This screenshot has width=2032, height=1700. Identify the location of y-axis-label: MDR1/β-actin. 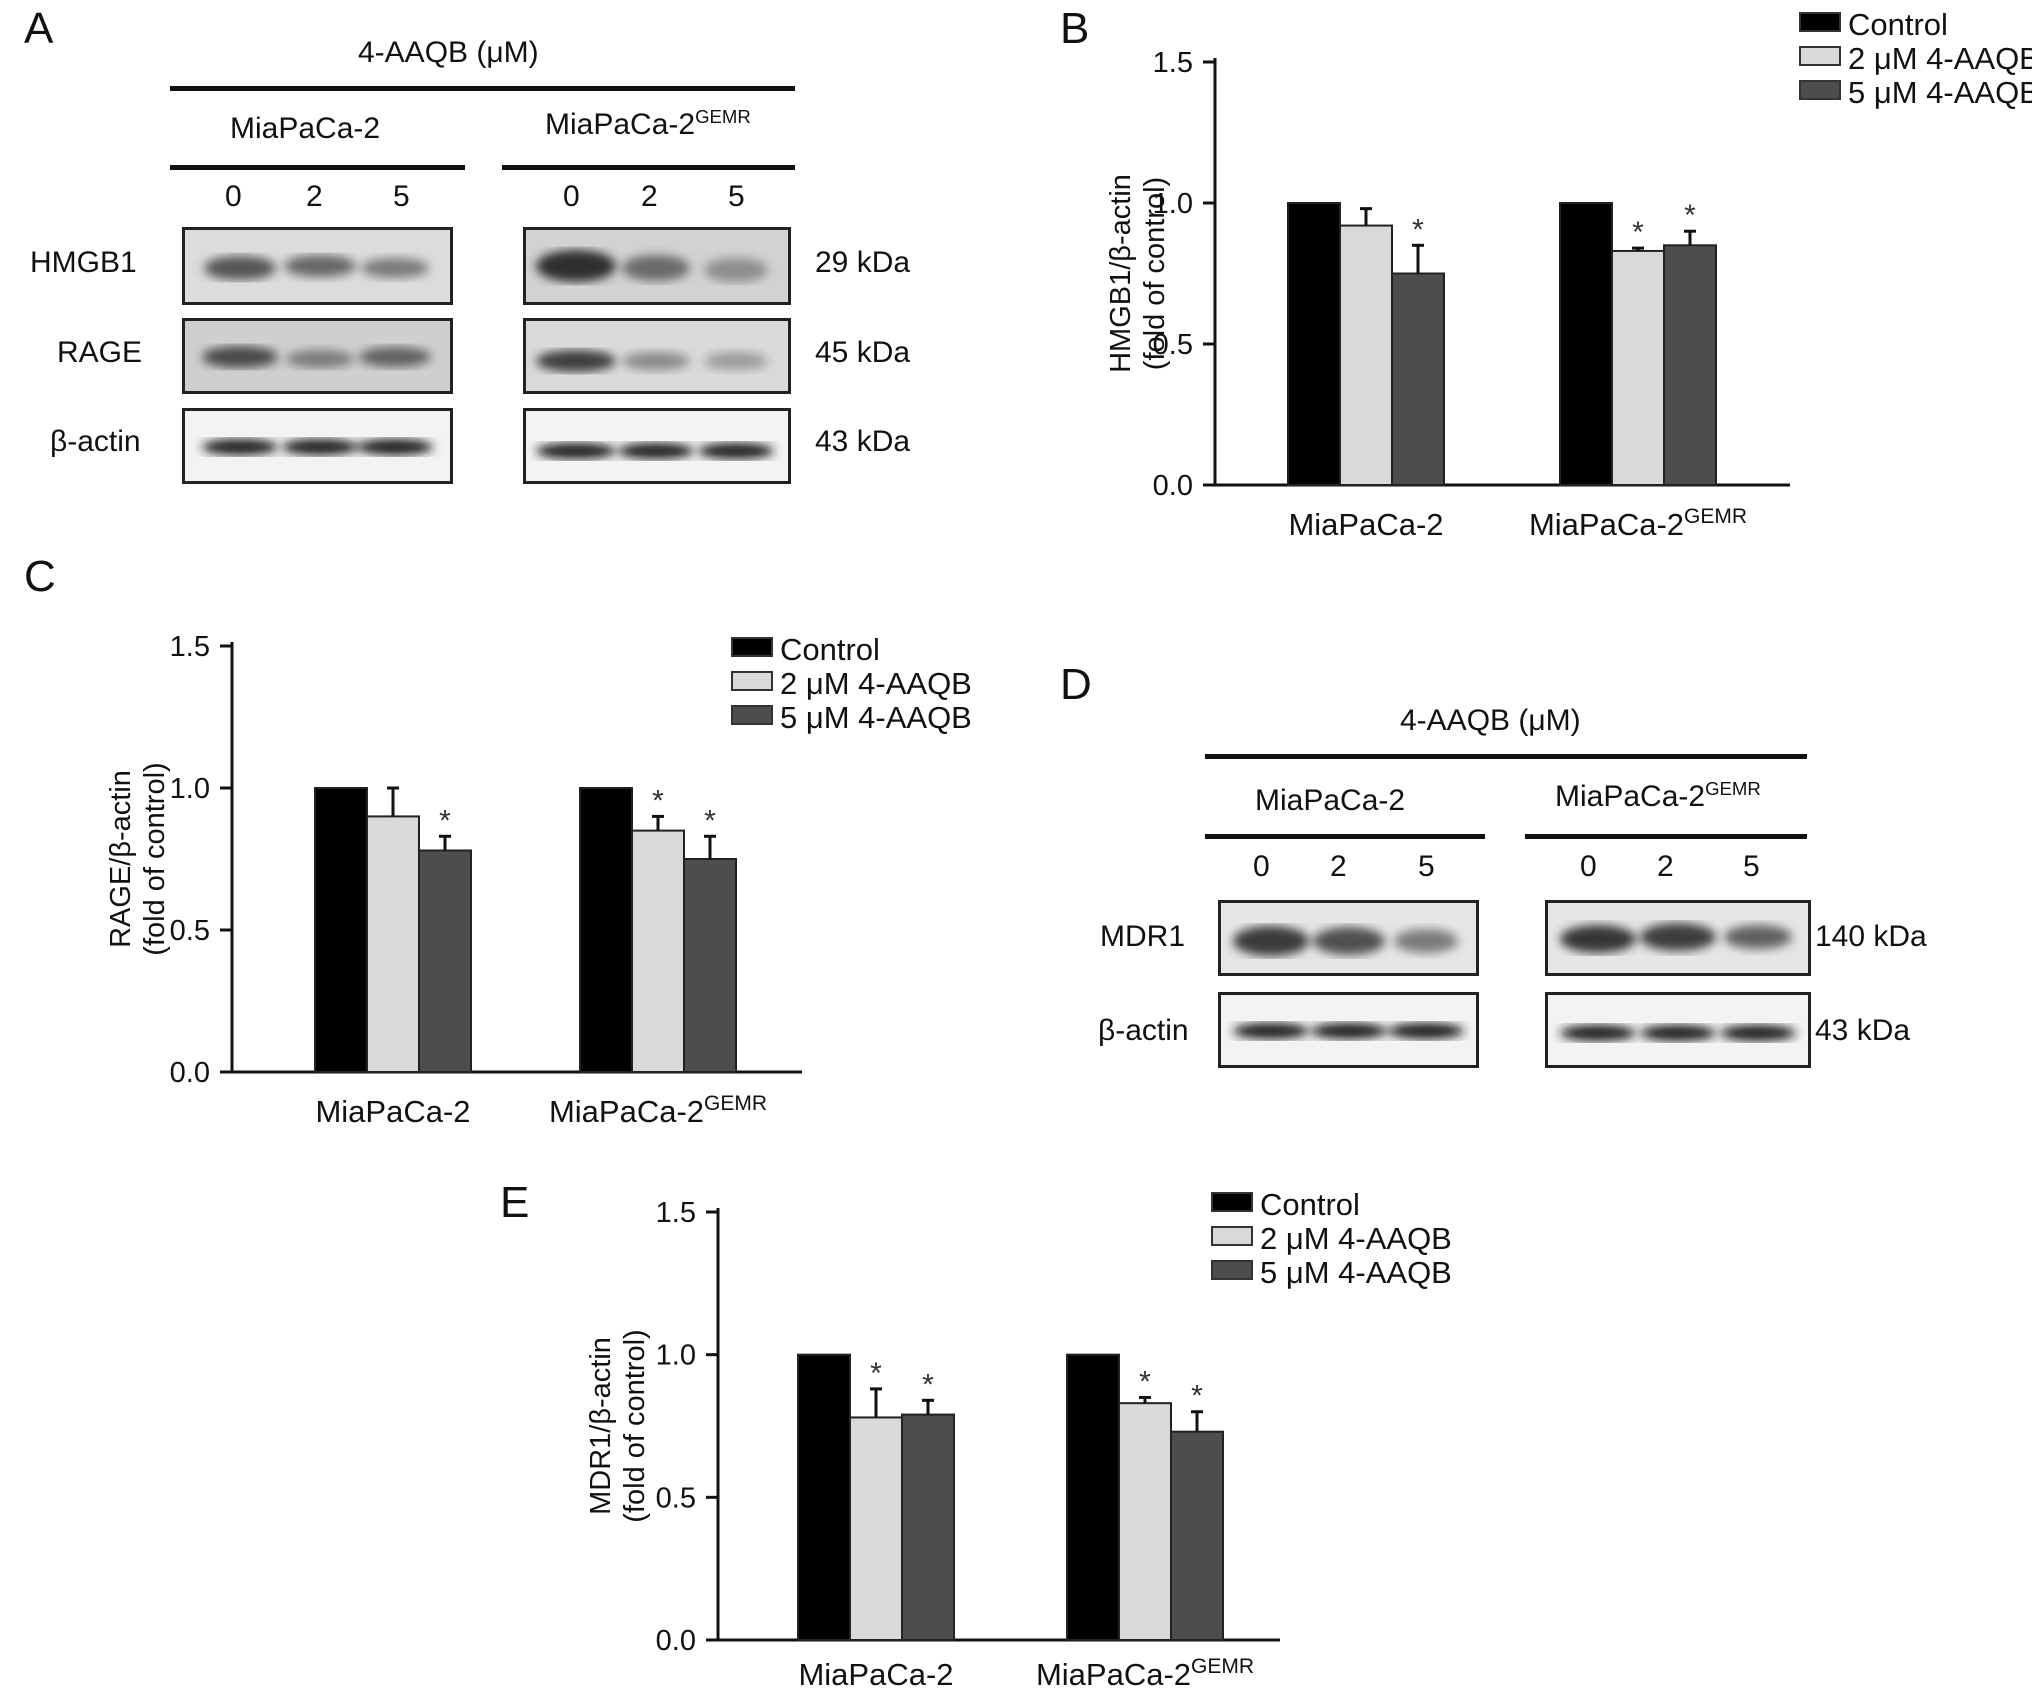
(601, 1426).